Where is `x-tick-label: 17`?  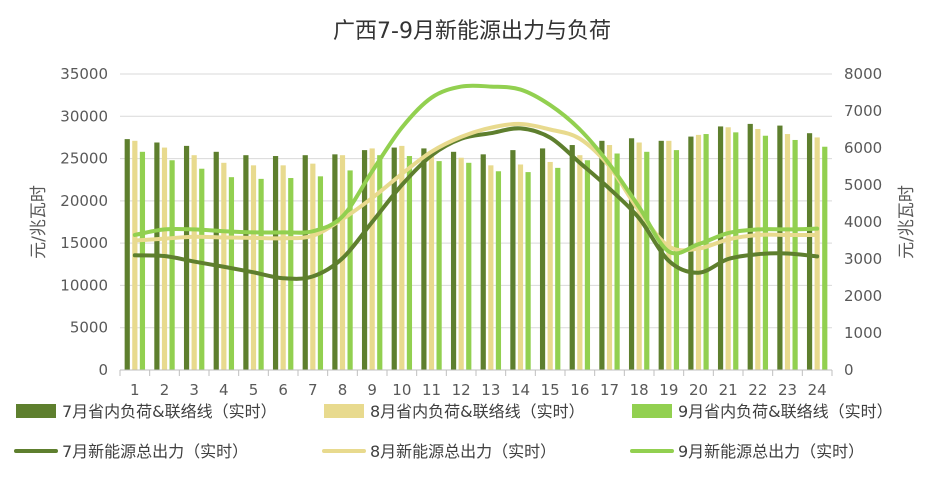 x-tick-label: 17 is located at coordinates (609, 390).